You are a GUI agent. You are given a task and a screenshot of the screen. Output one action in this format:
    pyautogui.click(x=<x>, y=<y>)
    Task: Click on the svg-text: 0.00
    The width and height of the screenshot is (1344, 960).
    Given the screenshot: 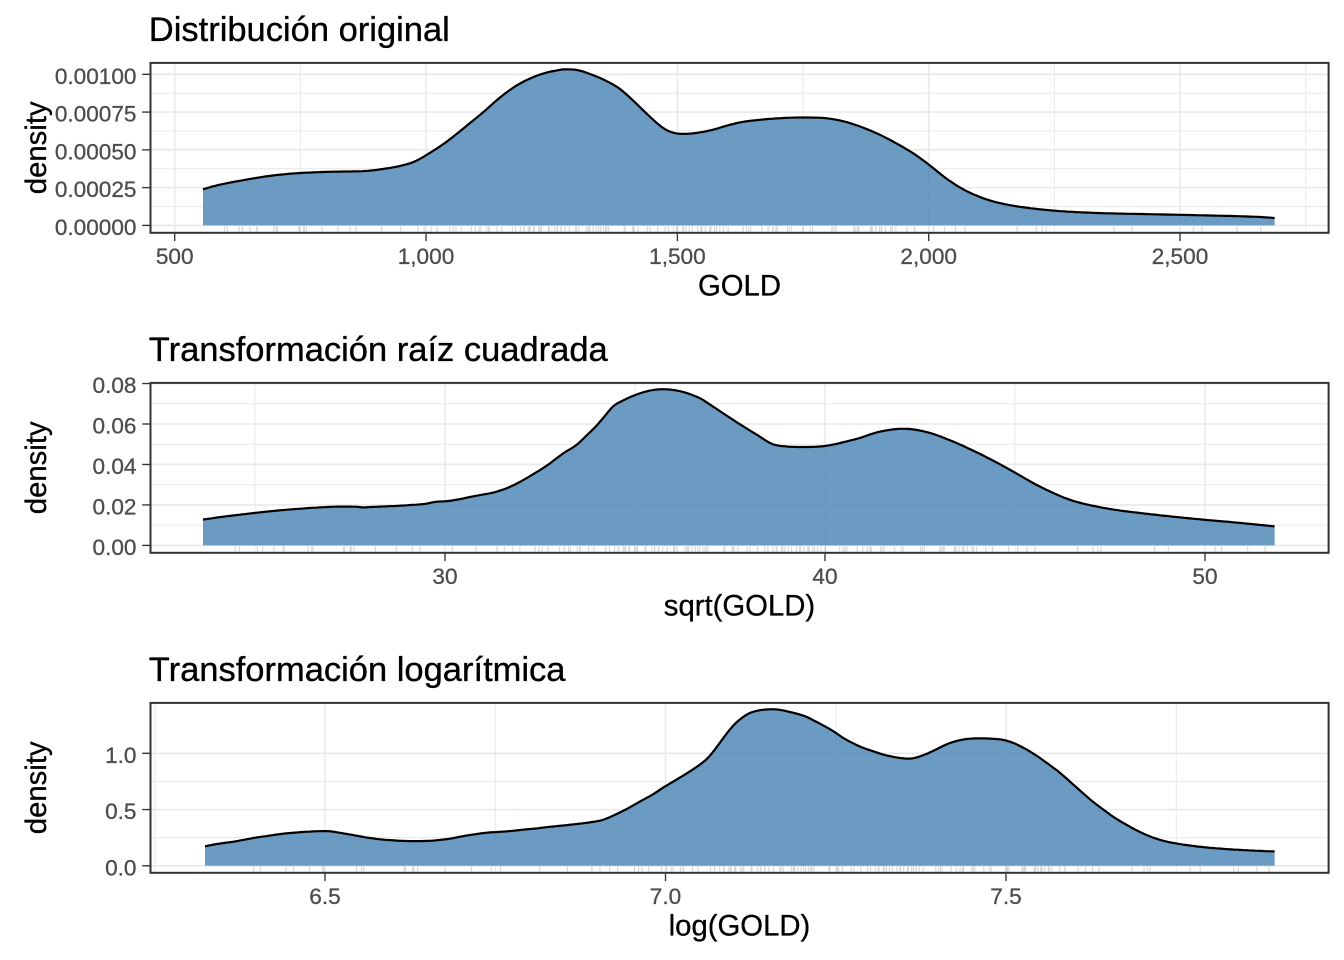 What is the action you would take?
    pyautogui.click(x=115, y=547)
    